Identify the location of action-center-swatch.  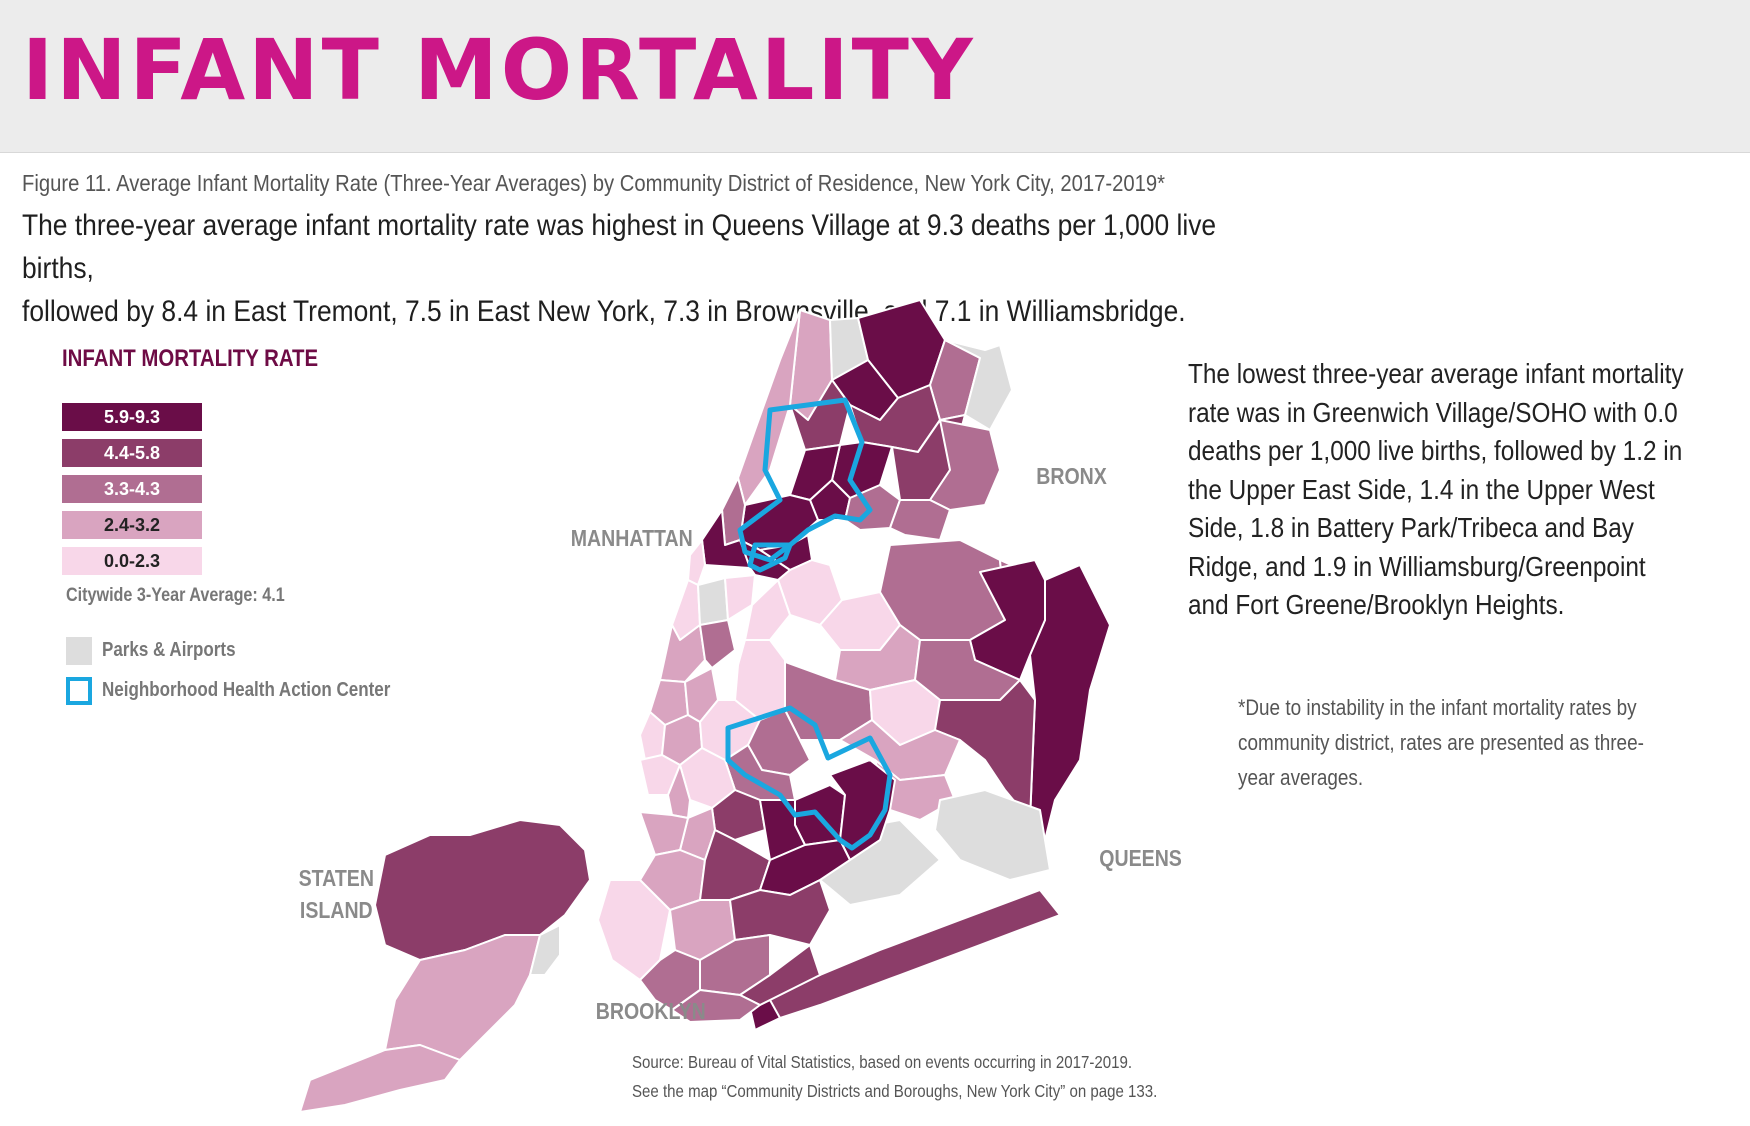
(79, 691).